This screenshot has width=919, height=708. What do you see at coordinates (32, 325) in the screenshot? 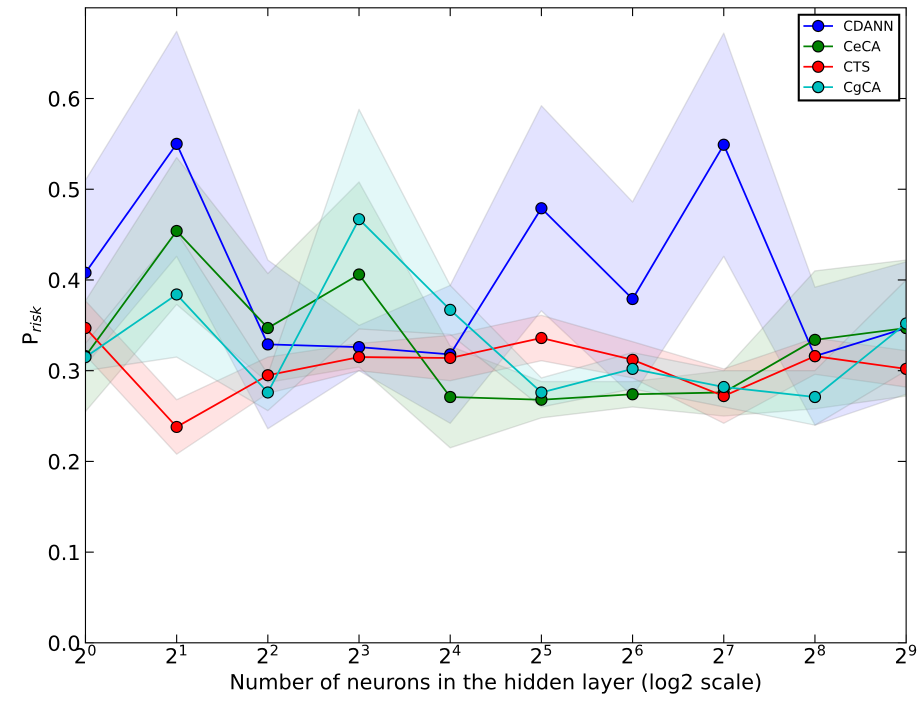
I see `y-axis-title: P$_{risk}$` at bounding box center [32, 325].